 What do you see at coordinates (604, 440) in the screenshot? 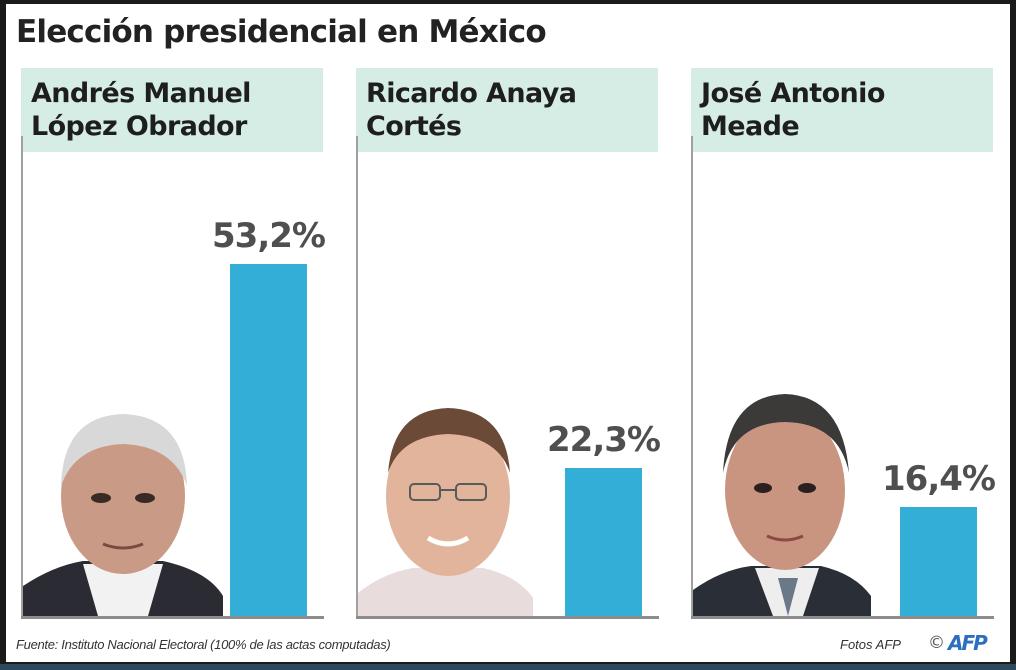
I see `value-label-anaya: 22,3%` at bounding box center [604, 440].